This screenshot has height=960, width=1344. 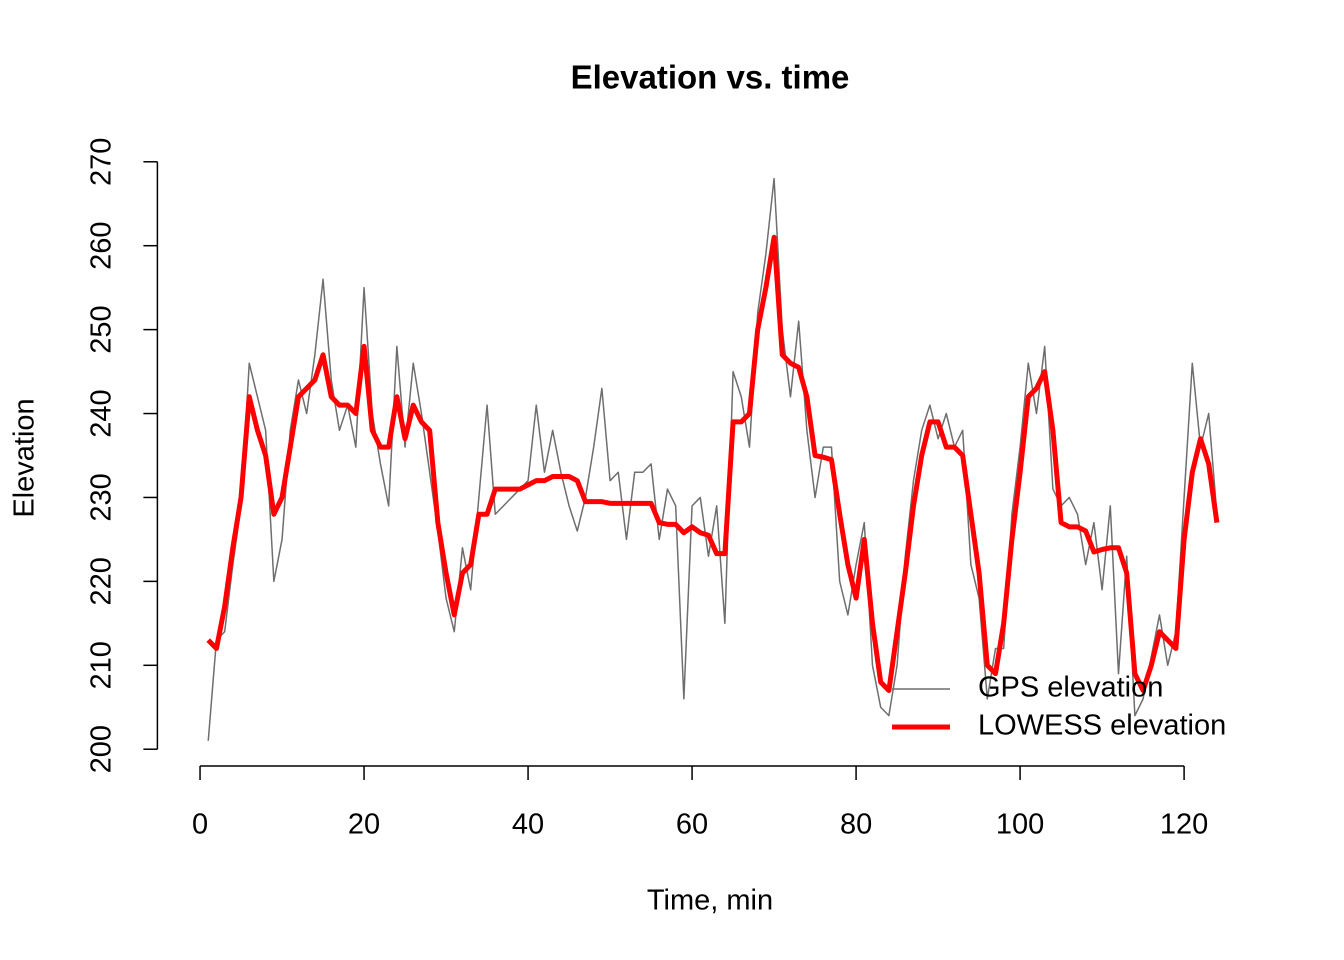 What do you see at coordinates (856, 825) in the screenshot?
I see `x-tick-label: 80` at bounding box center [856, 825].